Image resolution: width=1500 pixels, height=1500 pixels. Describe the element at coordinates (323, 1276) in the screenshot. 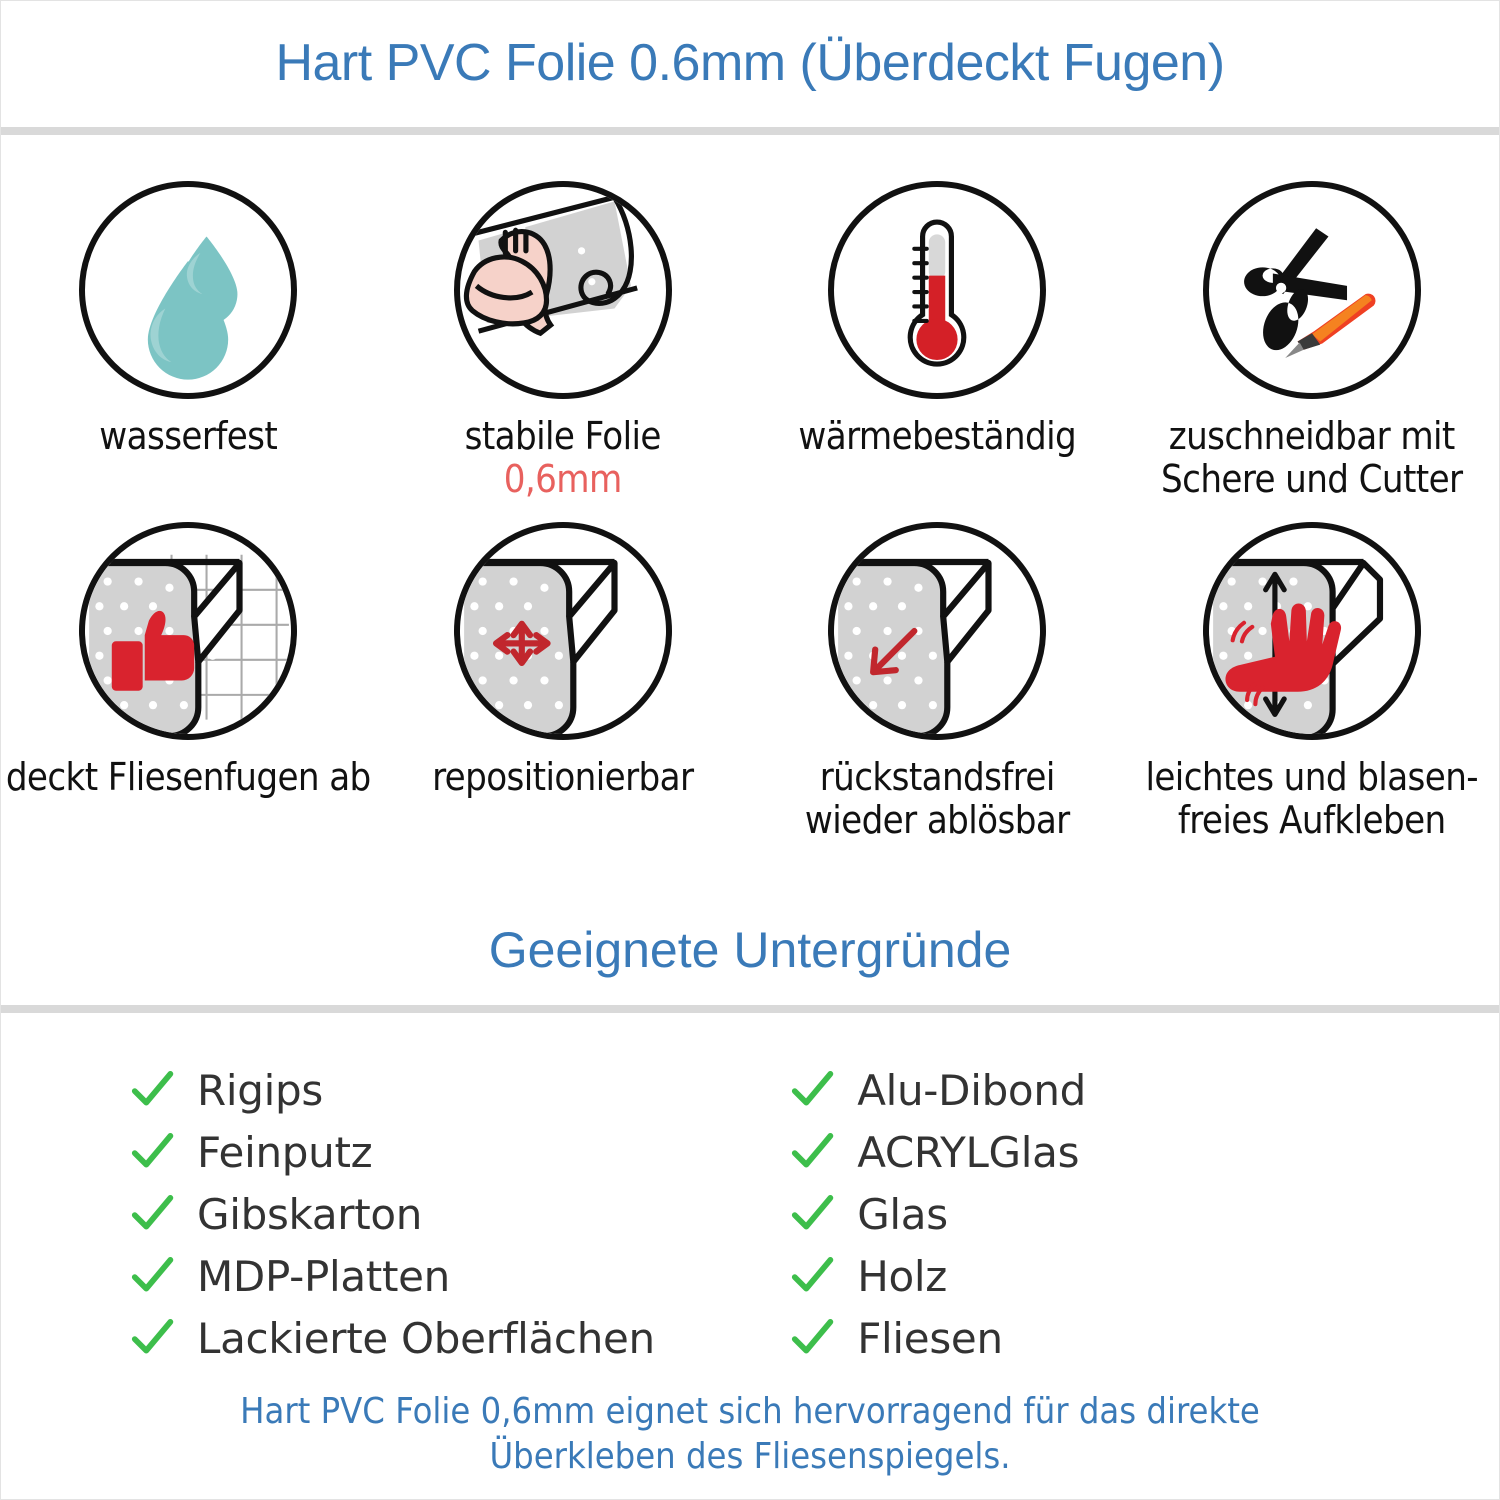

I see `substrate-label: MDP-Platten` at that location.